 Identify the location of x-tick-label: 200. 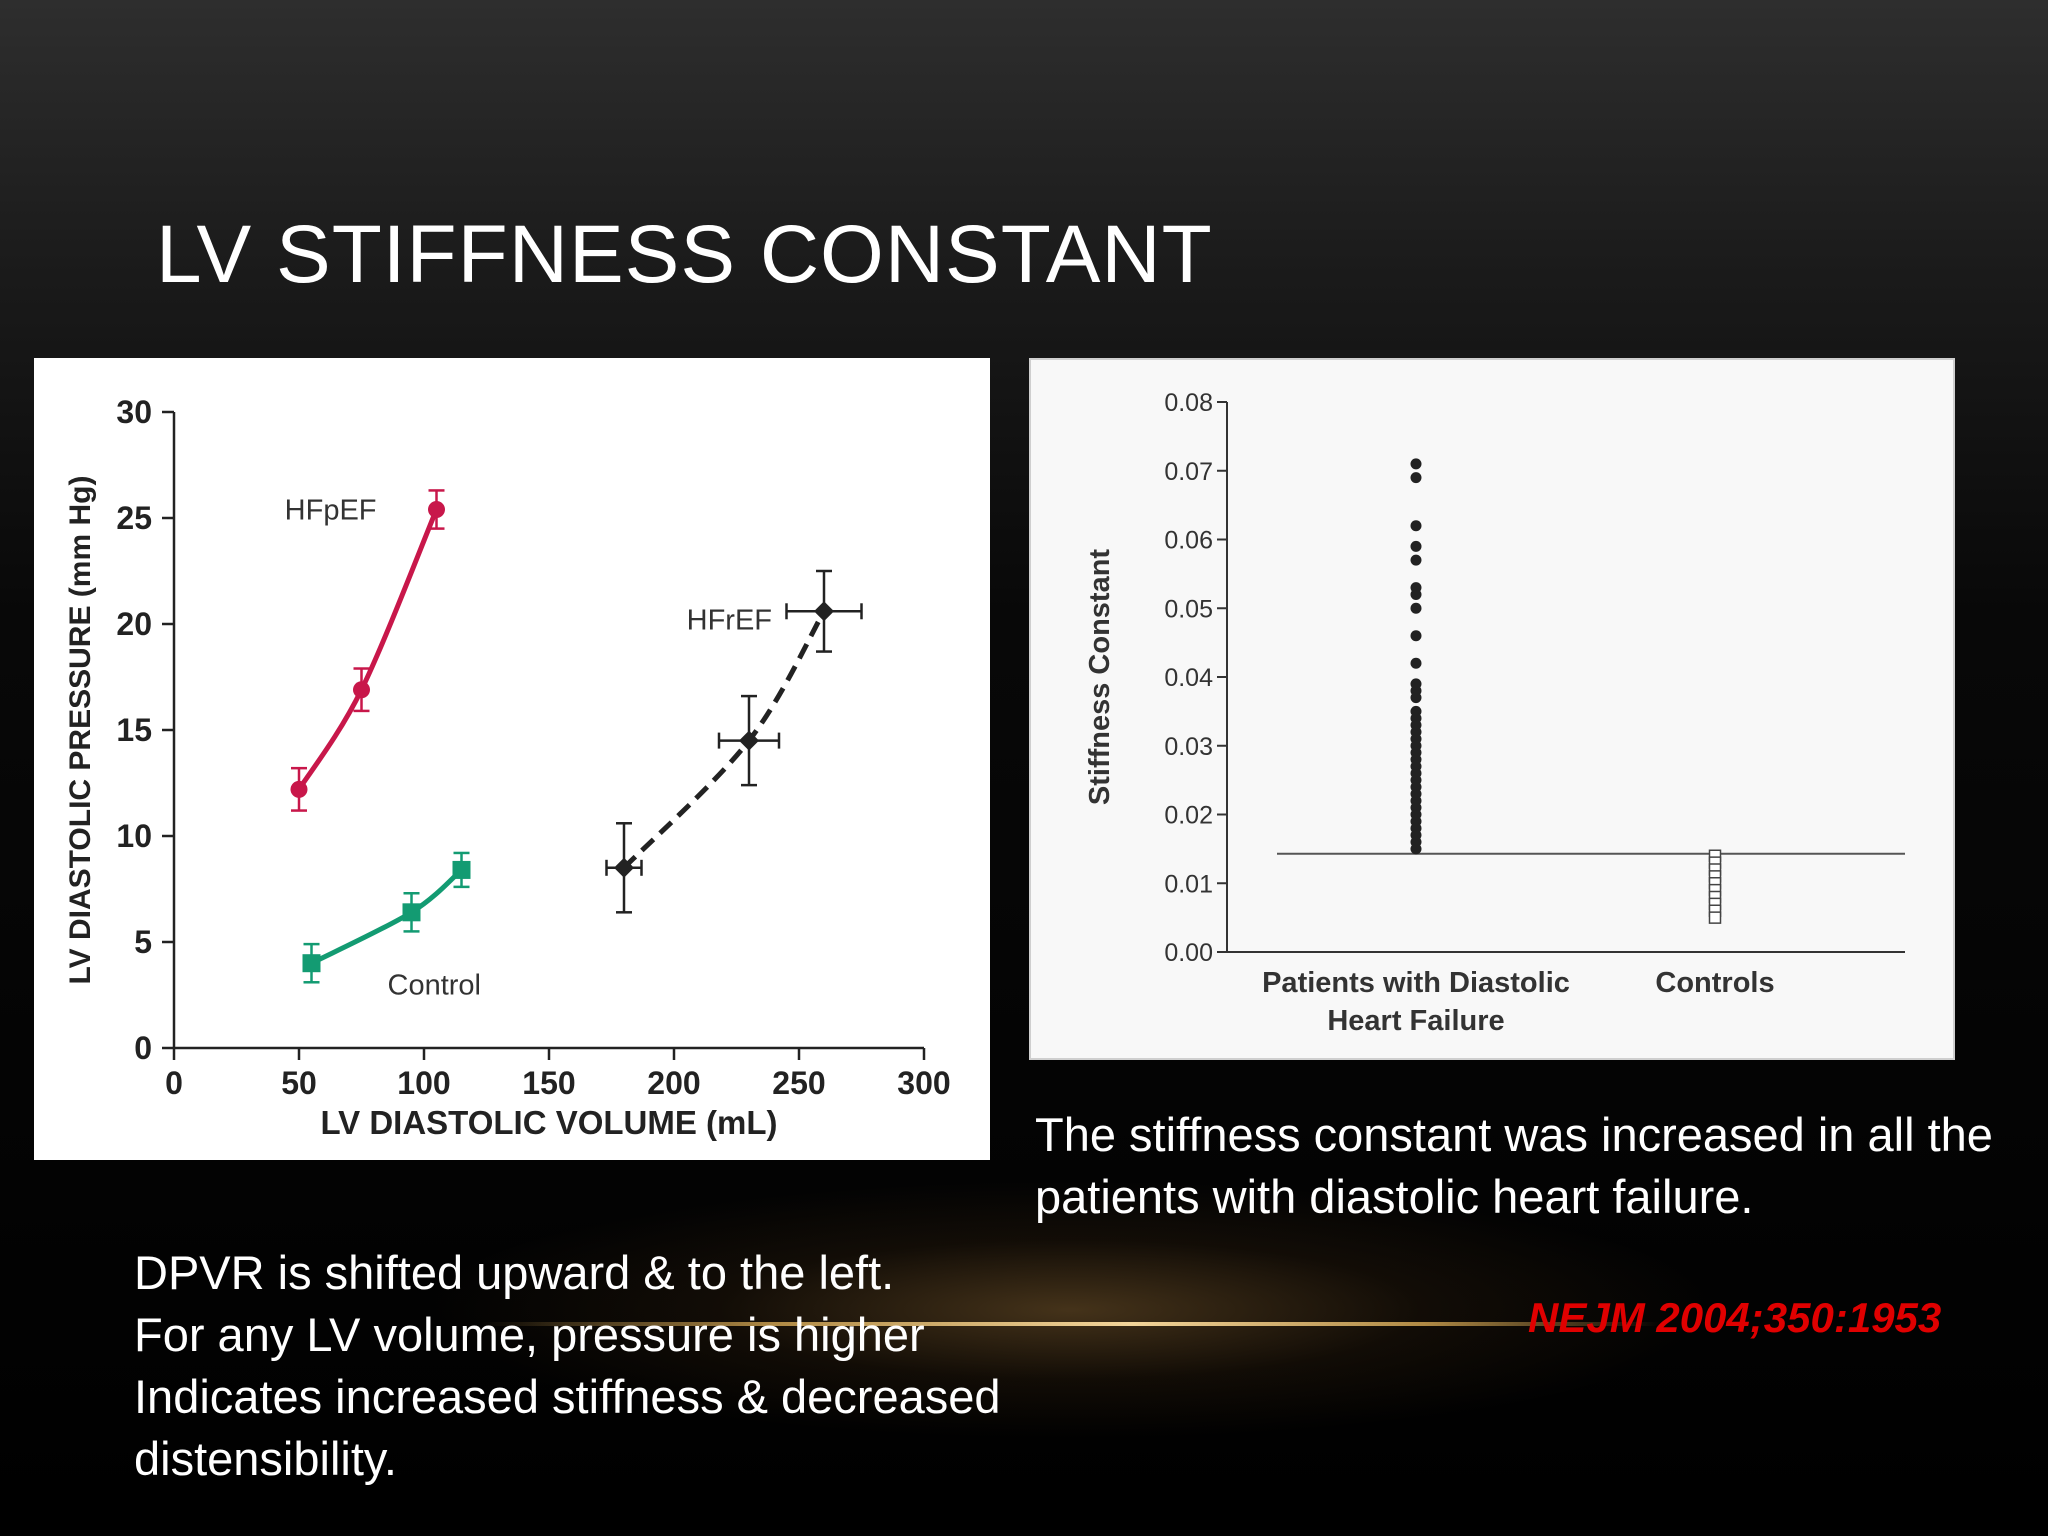
(673, 1083).